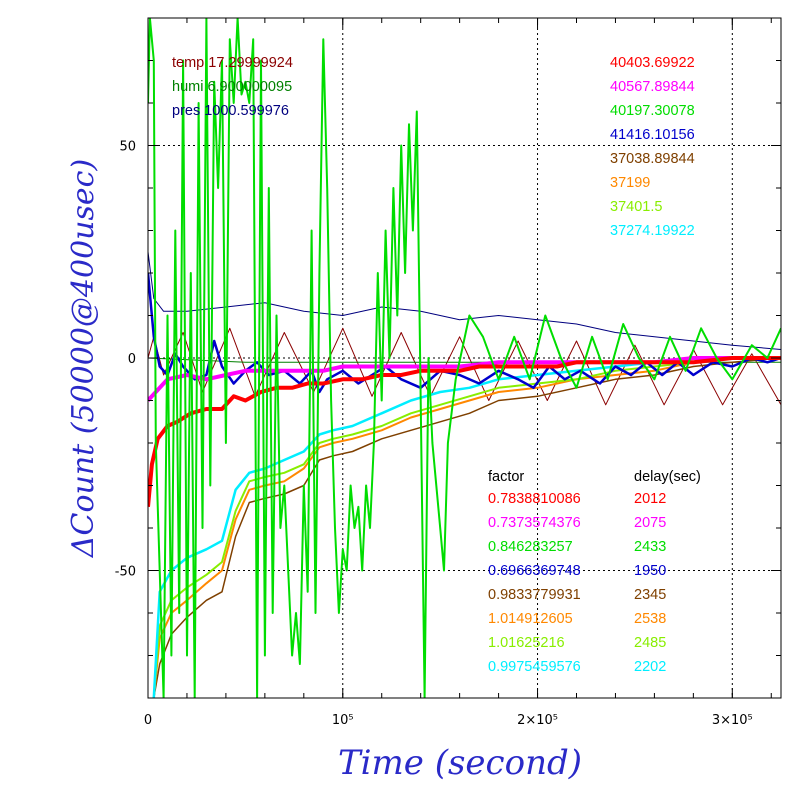 The height and width of the screenshot is (797, 797). Describe the element at coordinates (232, 63) in the screenshot. I see `env-legend-entry: temp 17.29999924` at that location.